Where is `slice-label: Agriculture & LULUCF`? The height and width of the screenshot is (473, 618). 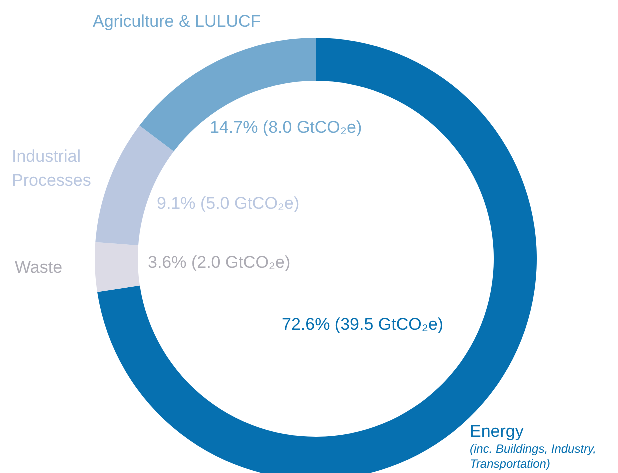 slice-label: Agriculture & LULUCF is located at coordinates (177, 21).